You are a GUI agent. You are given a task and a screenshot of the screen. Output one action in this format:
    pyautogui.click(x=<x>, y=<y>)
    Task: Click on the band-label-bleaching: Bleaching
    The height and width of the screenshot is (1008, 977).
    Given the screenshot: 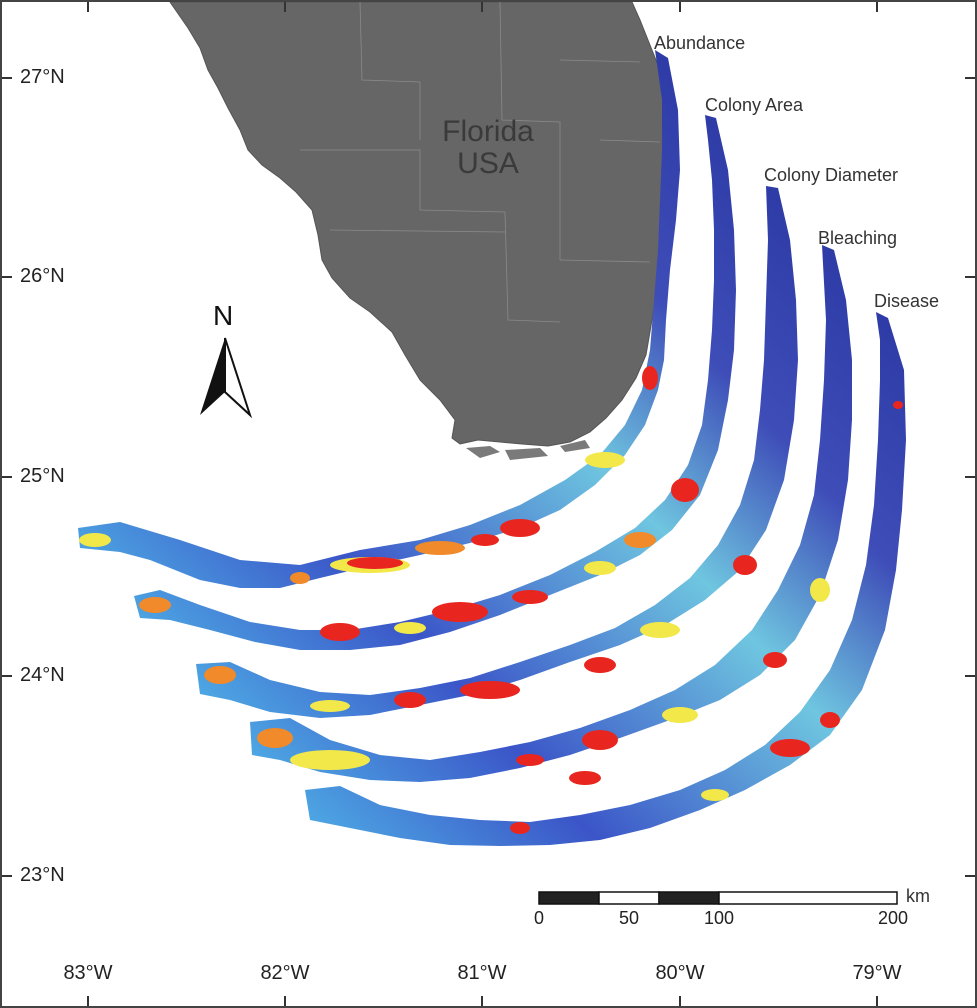 What is the action you would take?
    pyautogui.click(x=858, y=238)
    